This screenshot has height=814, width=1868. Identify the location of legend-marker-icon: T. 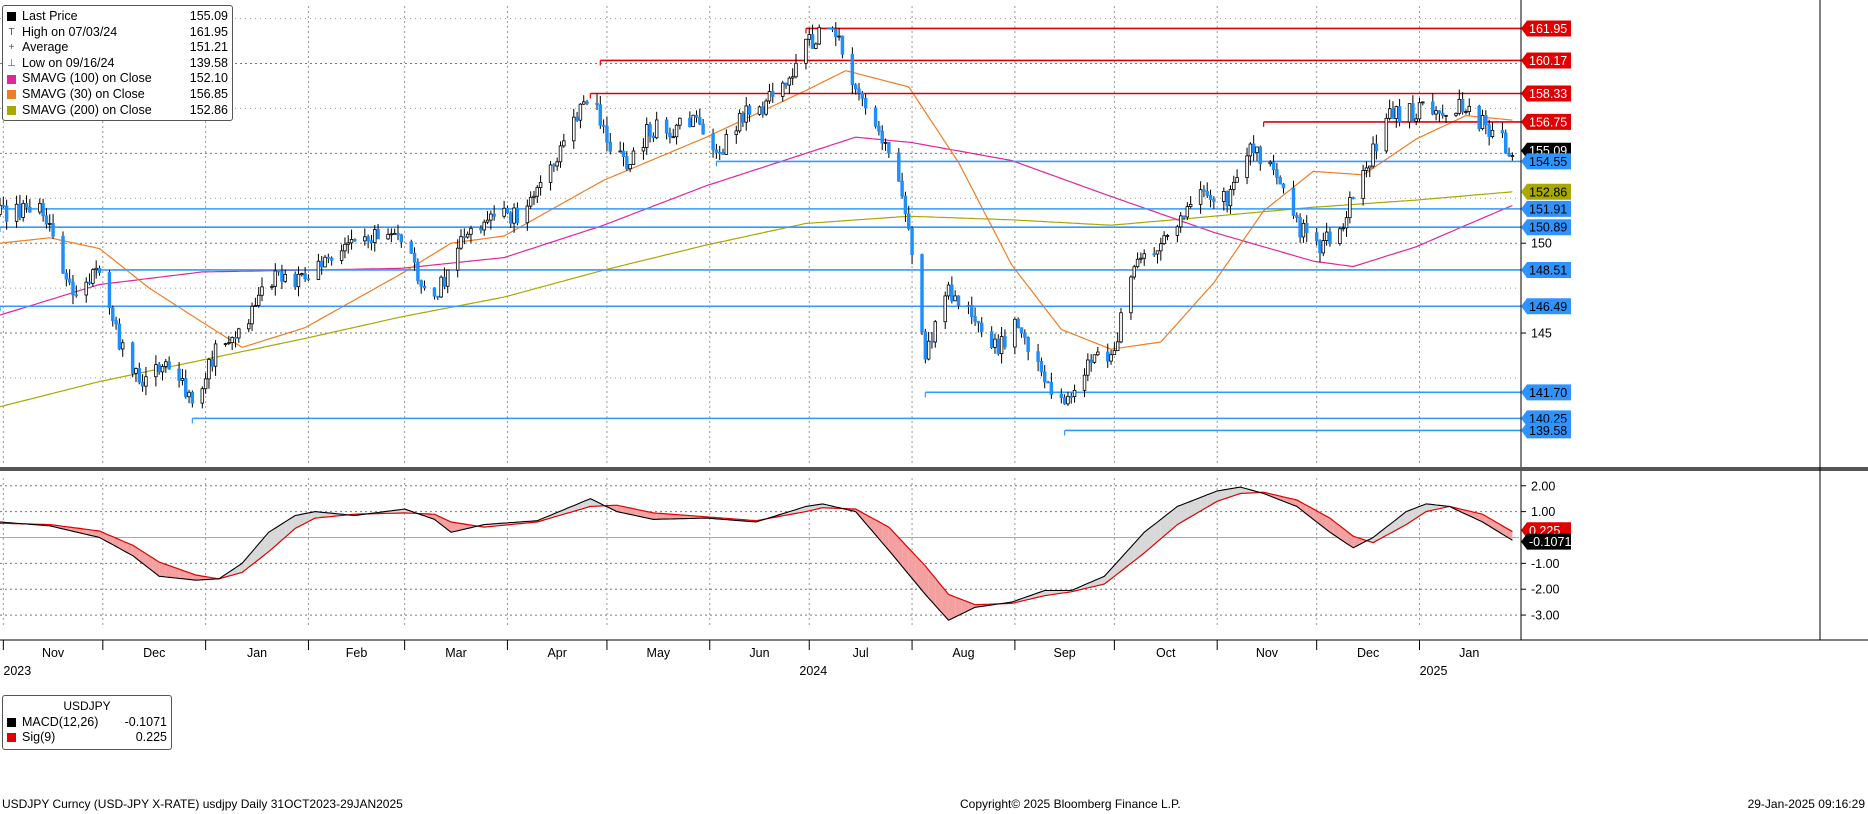
(11, 32).